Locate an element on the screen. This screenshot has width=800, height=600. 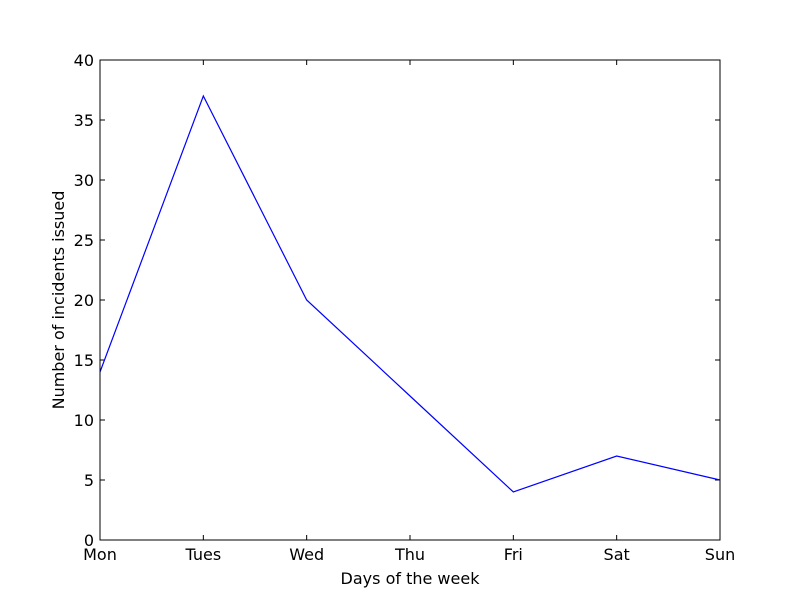
y-tick-label: 40 is located at coordinates (84, 60).